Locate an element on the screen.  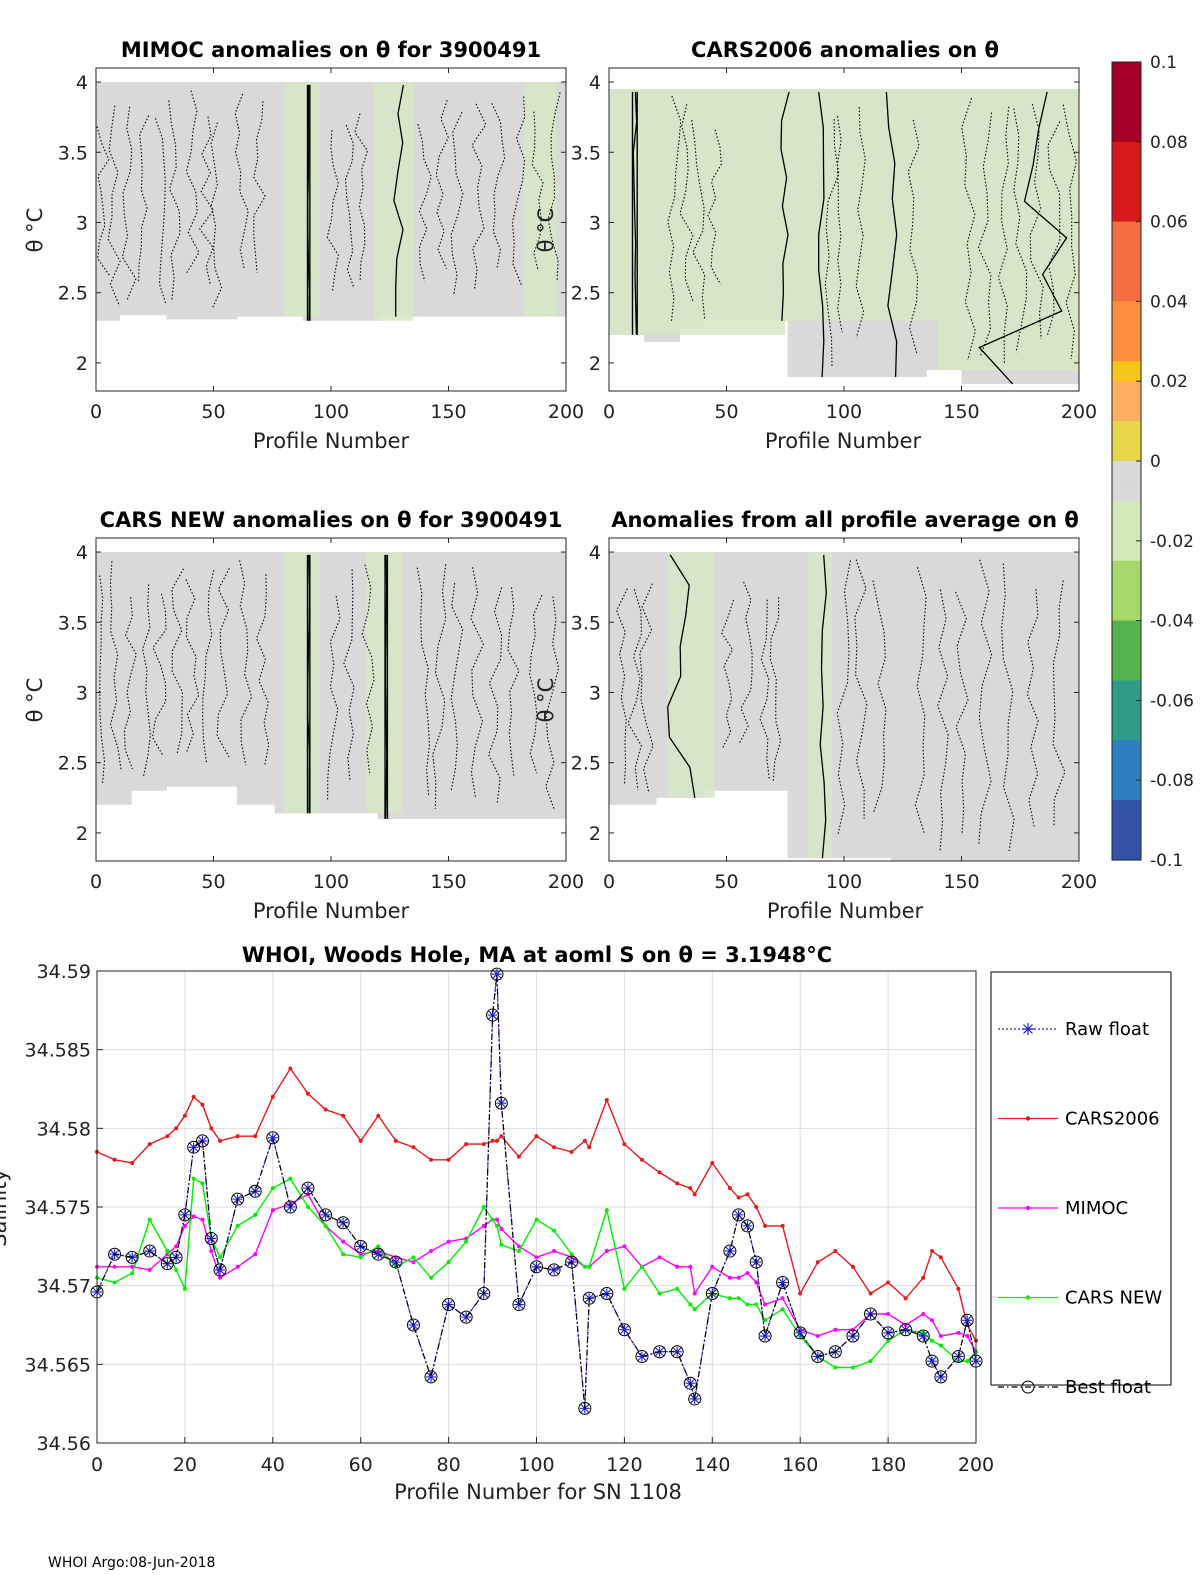
salinity-legend: Raw float CARS2006 MIMOC CARS NEW Best float is located at coordinates (1081, 1184).